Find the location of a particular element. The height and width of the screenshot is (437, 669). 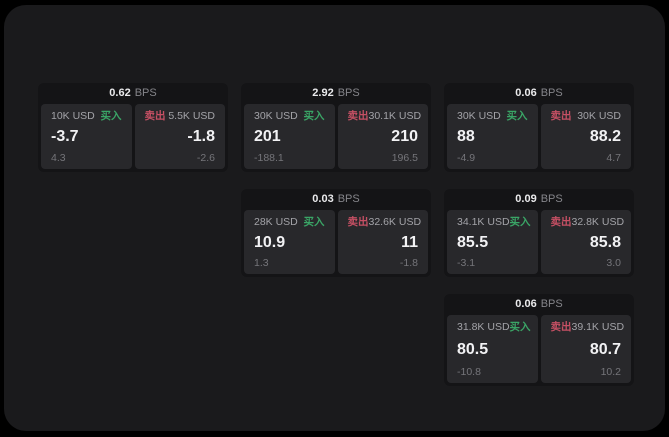

buy-price: 85.5 is located at coordinates (473, 242).